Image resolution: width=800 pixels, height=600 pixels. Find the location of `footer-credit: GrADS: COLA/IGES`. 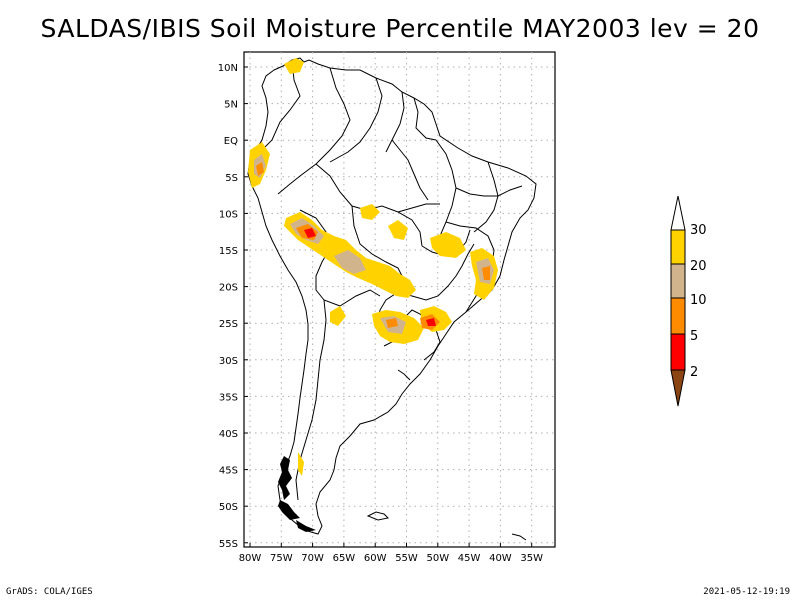

footer-credit: GrADS: COLA/IGES is located at coordinates (49, 592).